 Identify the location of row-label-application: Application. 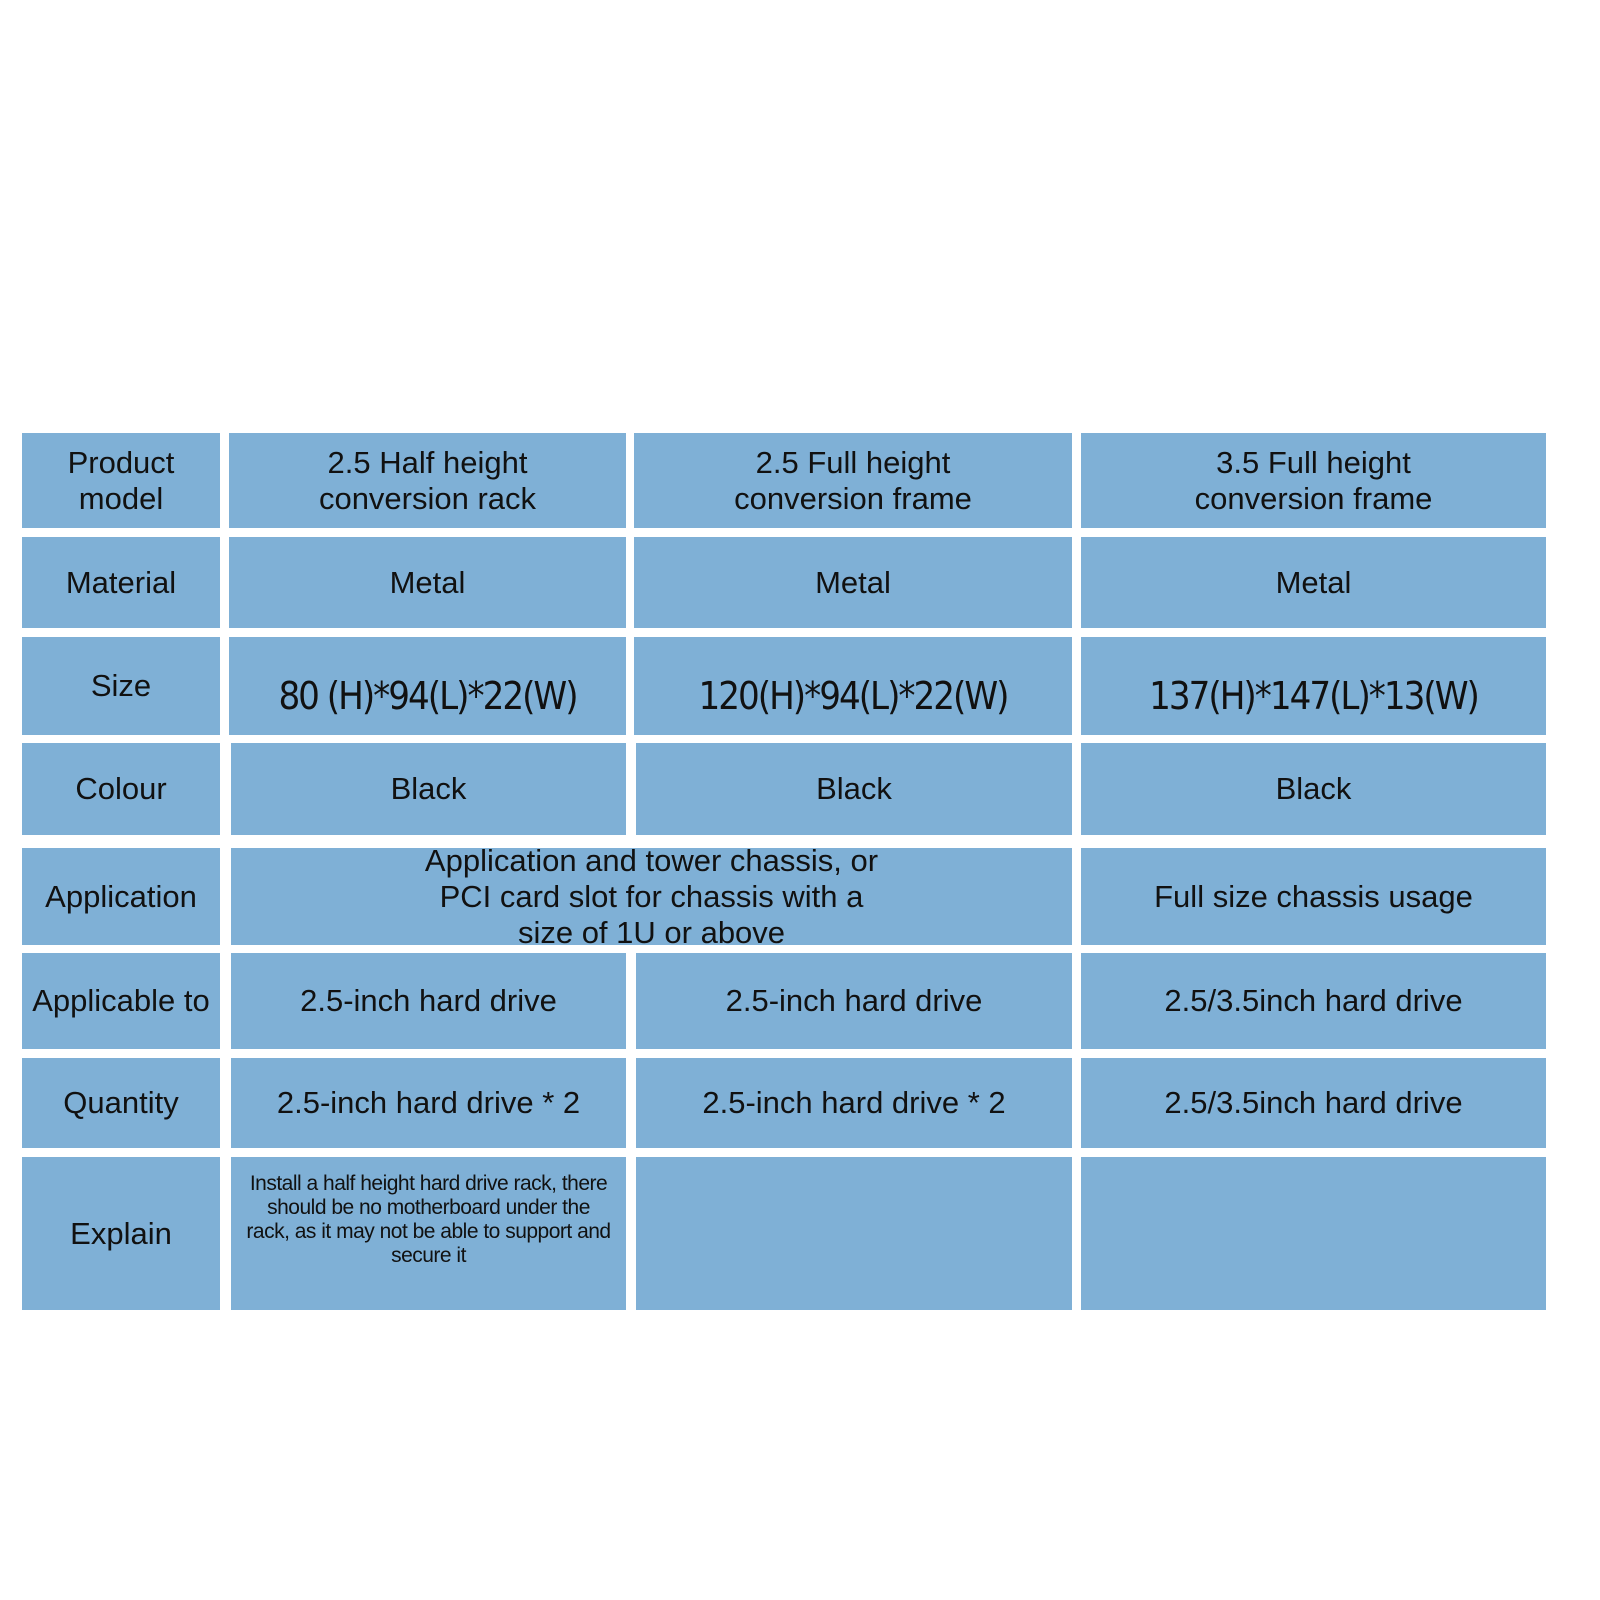
(121, 896).